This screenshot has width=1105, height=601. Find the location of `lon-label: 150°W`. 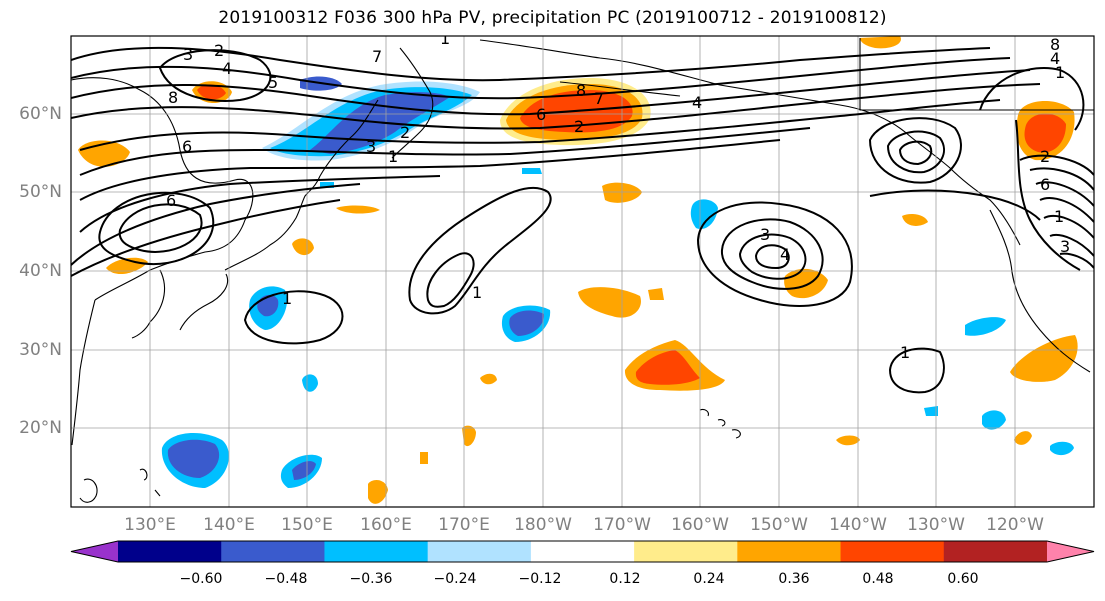

lon-label: 150°W is located at coordinates (779, 525).